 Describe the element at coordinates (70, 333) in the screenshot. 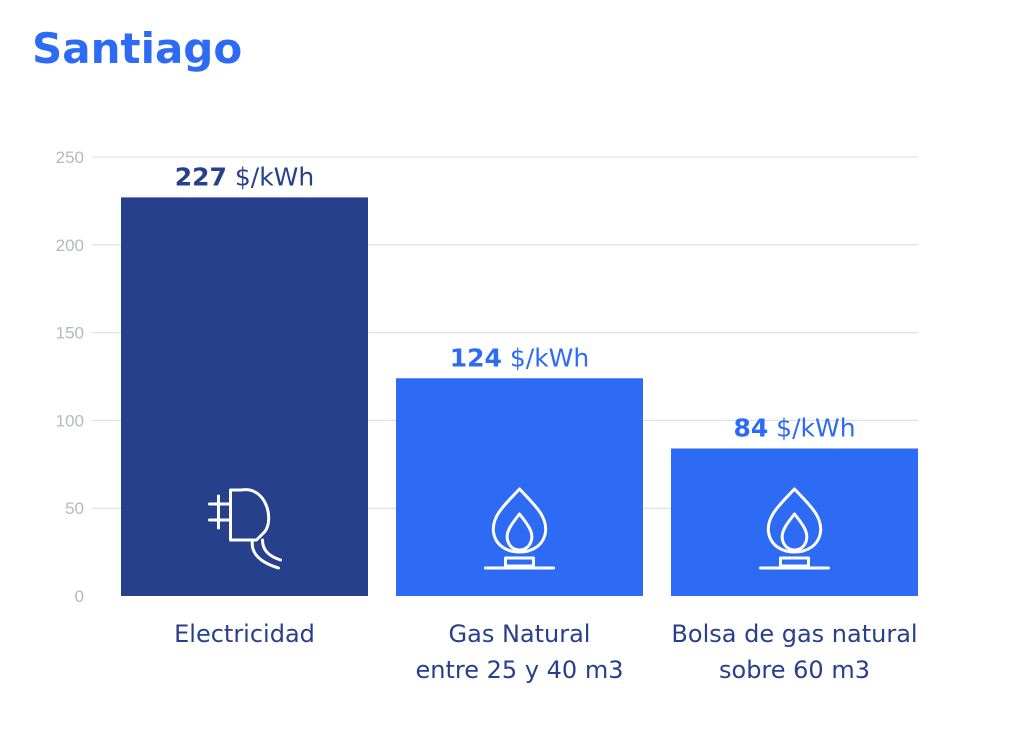

I see `y-tick-label: 150` at that location.